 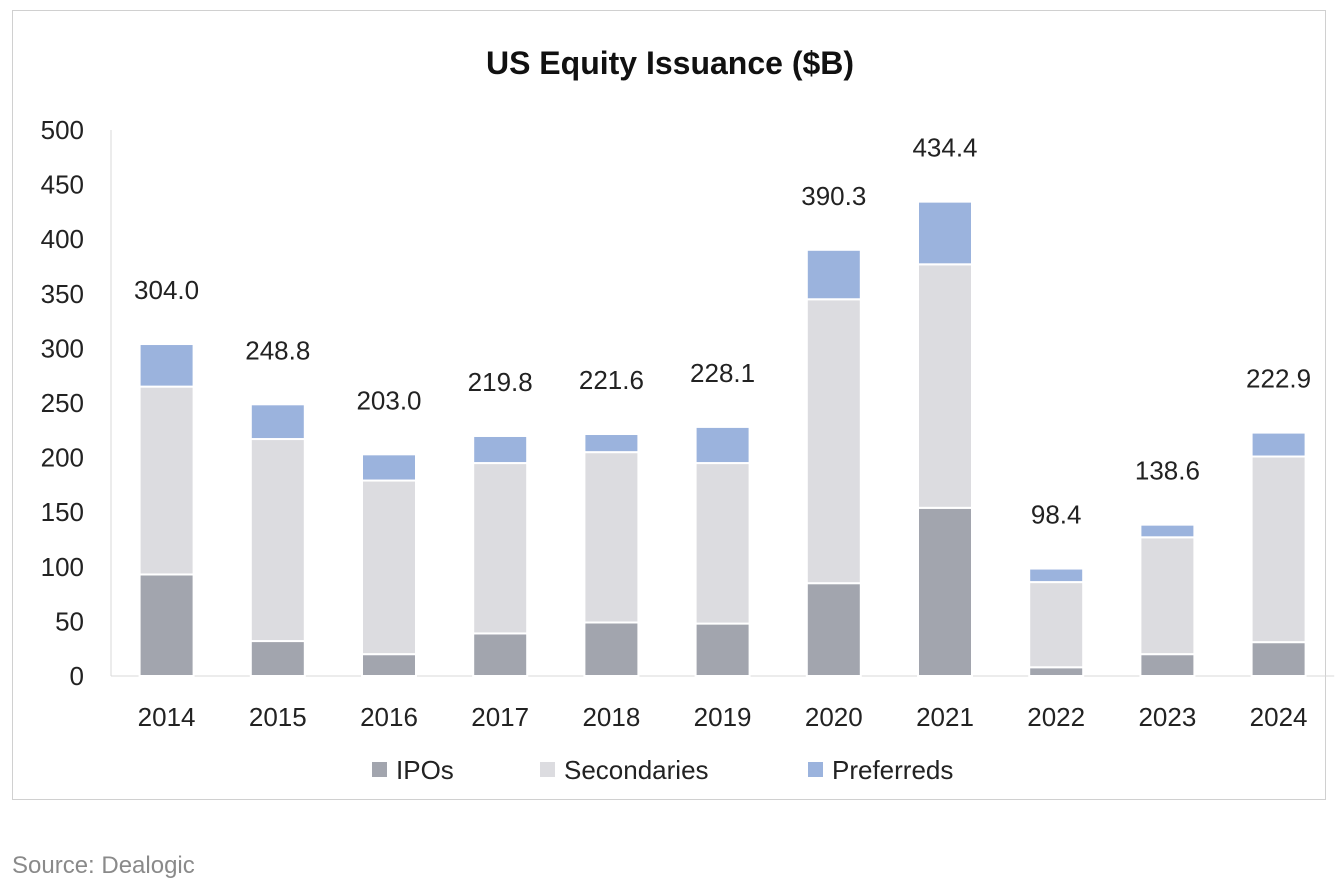 What do you see at coordinates (62, 239) in the screenshot?
I see `y-tick-label: 400` at bounding box center [62, 239].